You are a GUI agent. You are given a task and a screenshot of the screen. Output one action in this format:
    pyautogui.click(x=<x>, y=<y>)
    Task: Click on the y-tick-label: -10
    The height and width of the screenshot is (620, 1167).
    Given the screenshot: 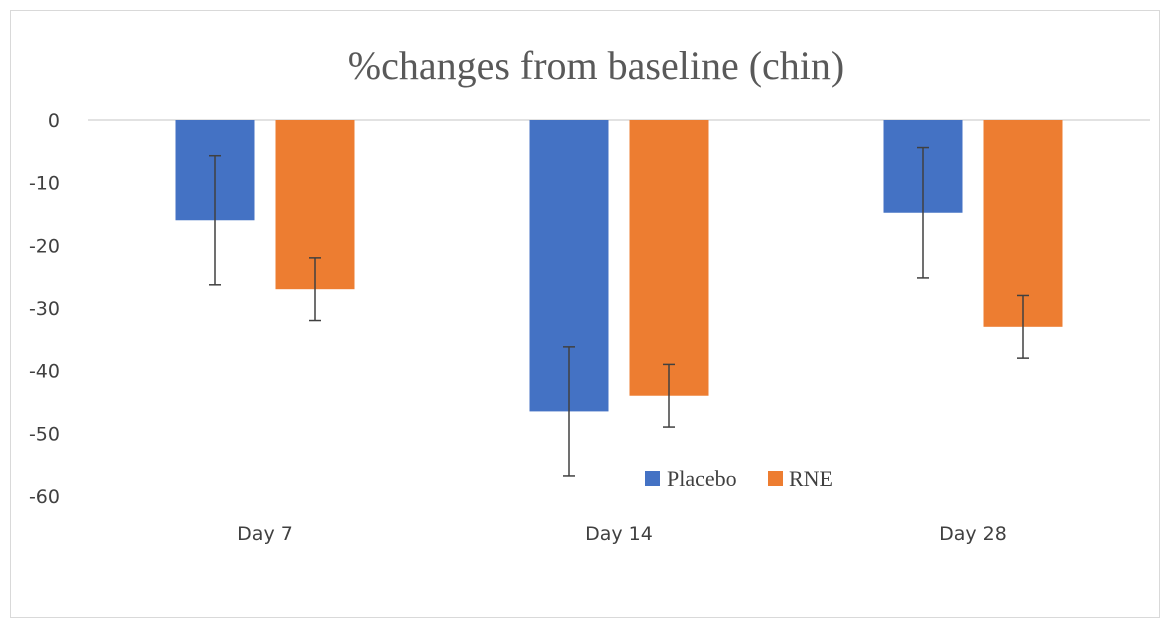 What is the action you would take?
    pyautogui.click(x=44, y=184)
    